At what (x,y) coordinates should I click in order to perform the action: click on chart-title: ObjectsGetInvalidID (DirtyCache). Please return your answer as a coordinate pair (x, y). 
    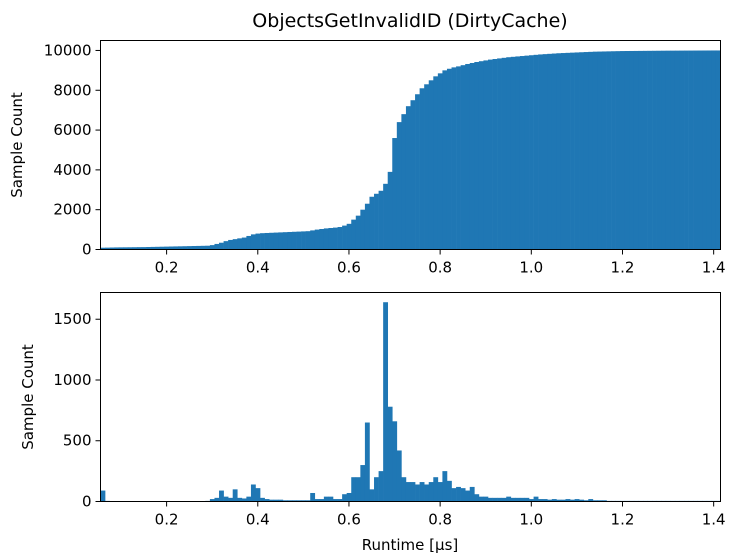
    Looking at the image, I should click on (409, 21).